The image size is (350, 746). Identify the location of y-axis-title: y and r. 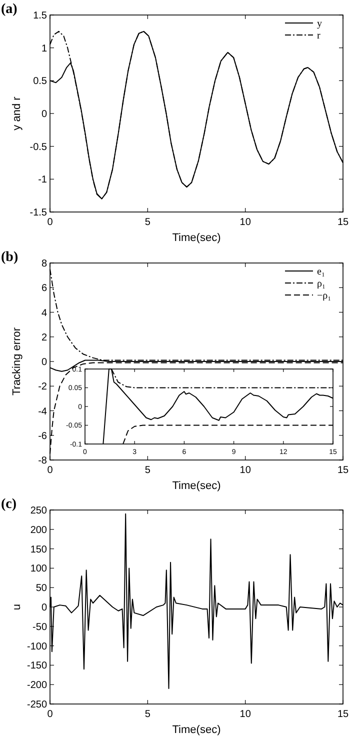
(17, 113).